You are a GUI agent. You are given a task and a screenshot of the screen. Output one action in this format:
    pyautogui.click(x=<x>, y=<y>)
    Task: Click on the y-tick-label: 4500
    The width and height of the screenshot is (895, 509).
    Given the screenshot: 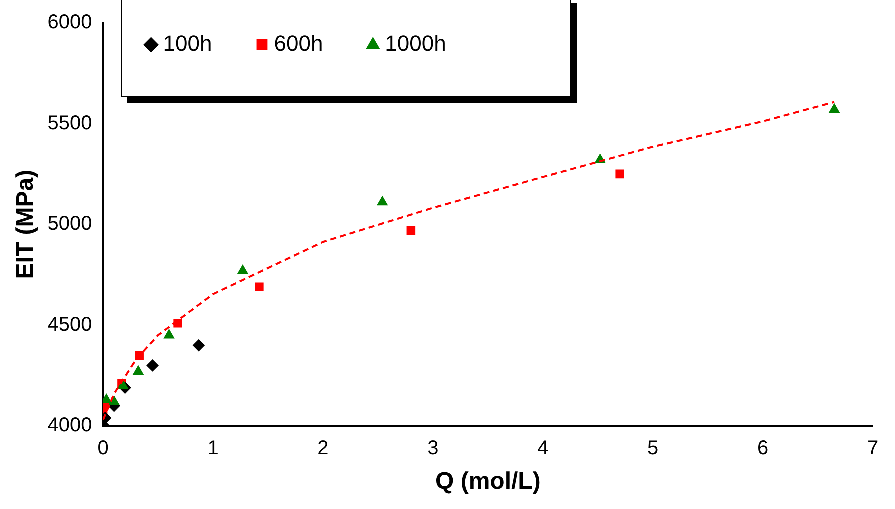 What is the action you would take?
    pyautogui.click(x=70, y=325)
    